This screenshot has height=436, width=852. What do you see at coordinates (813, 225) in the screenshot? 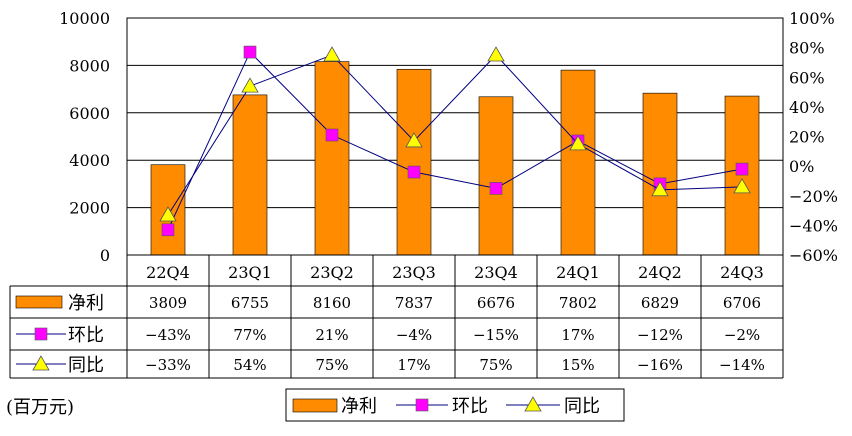
I see `right-tick-label: −40%` at bounding box center [813, 225].